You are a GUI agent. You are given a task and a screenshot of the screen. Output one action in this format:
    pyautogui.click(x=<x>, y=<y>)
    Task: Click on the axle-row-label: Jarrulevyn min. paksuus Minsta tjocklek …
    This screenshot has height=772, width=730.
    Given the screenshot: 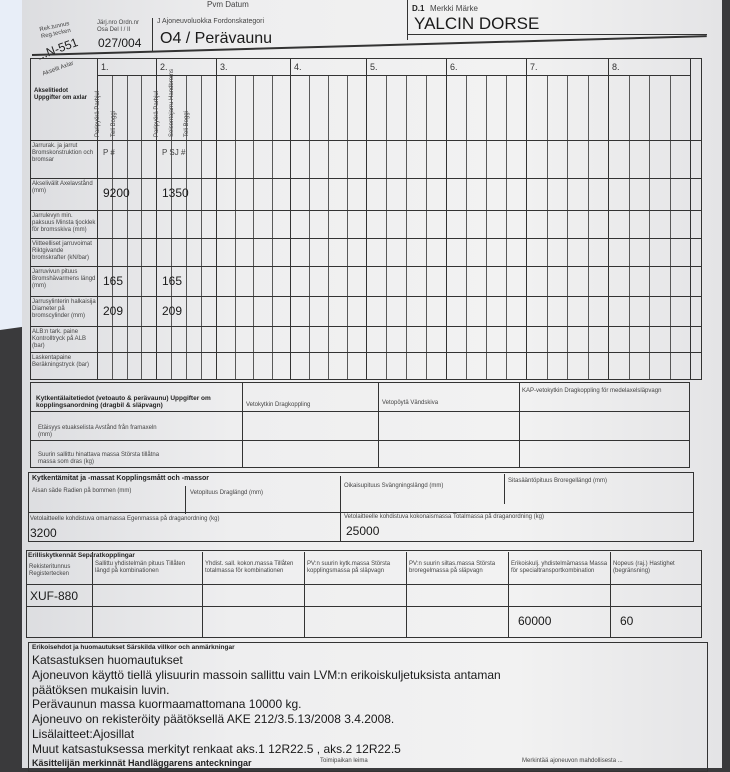 What is the action you would take?
    pyautogui.click(x=64, y=223)
    